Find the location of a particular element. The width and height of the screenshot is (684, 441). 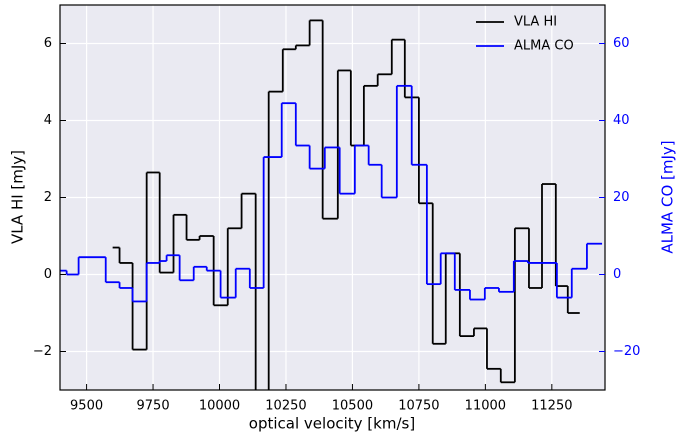

y2-tick-label: 40 is located at coordinates (621, 120).